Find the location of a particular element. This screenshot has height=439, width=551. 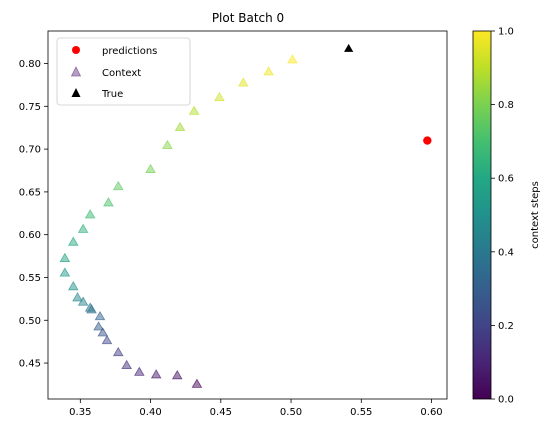

legend-marker-predictions is located at coordinates (76, 50).